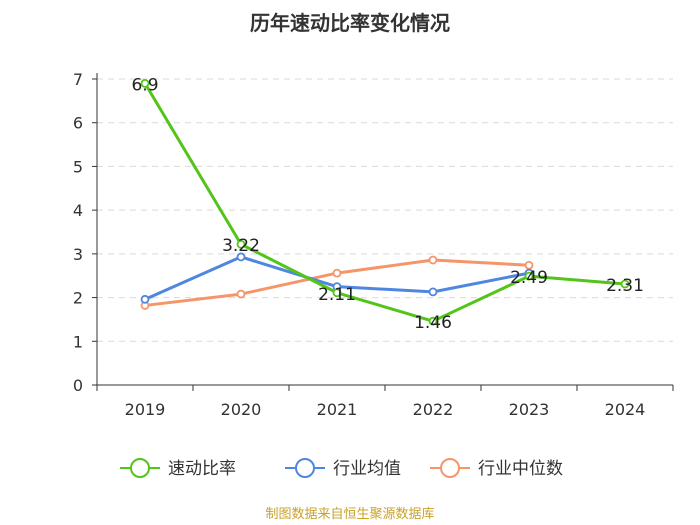  I want to click on legend-item: 速动比率, so click(178, 468).